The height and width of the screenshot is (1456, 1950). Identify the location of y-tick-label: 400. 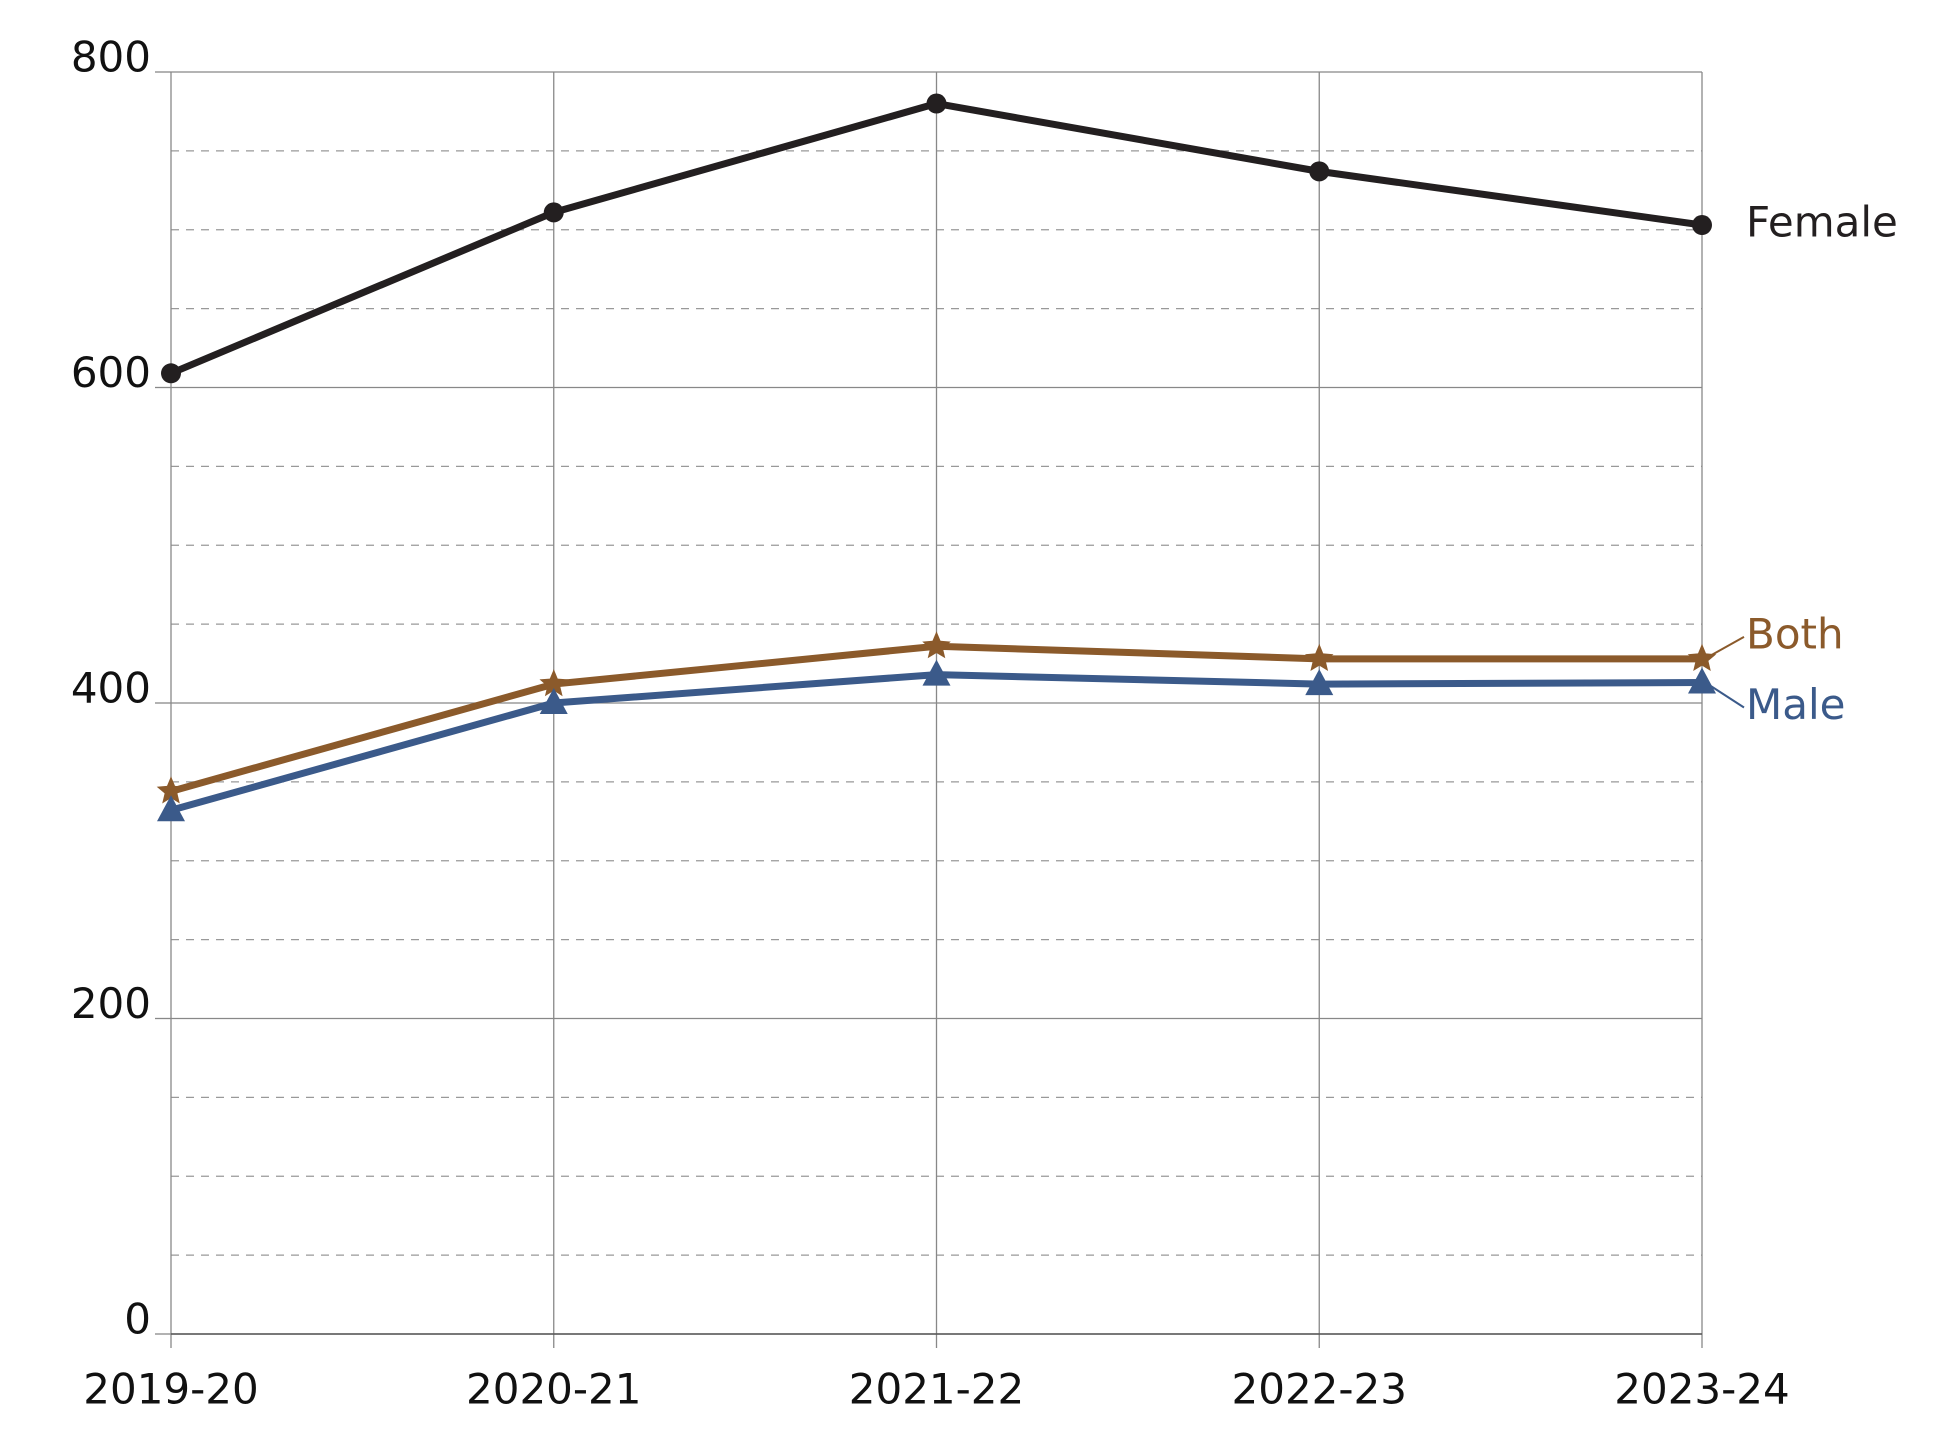
(111, 688).